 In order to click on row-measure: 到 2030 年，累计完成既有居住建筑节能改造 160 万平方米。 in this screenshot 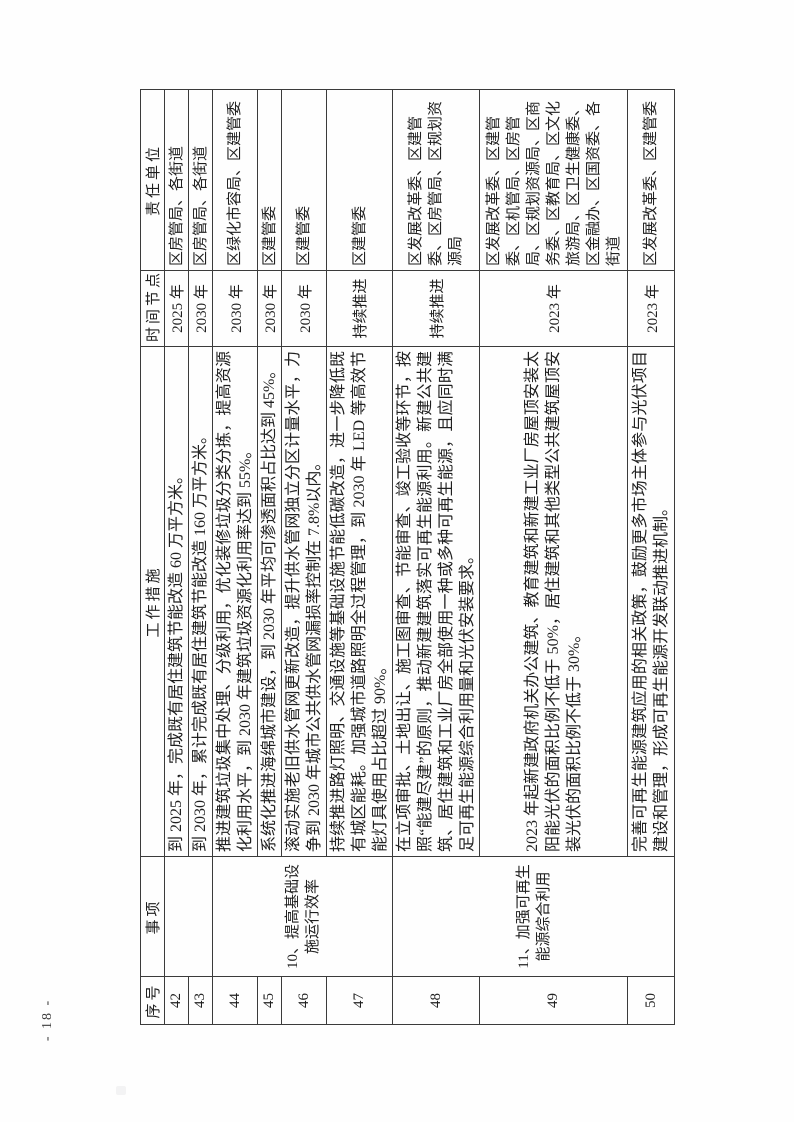, I will do `click(200, 601)`.